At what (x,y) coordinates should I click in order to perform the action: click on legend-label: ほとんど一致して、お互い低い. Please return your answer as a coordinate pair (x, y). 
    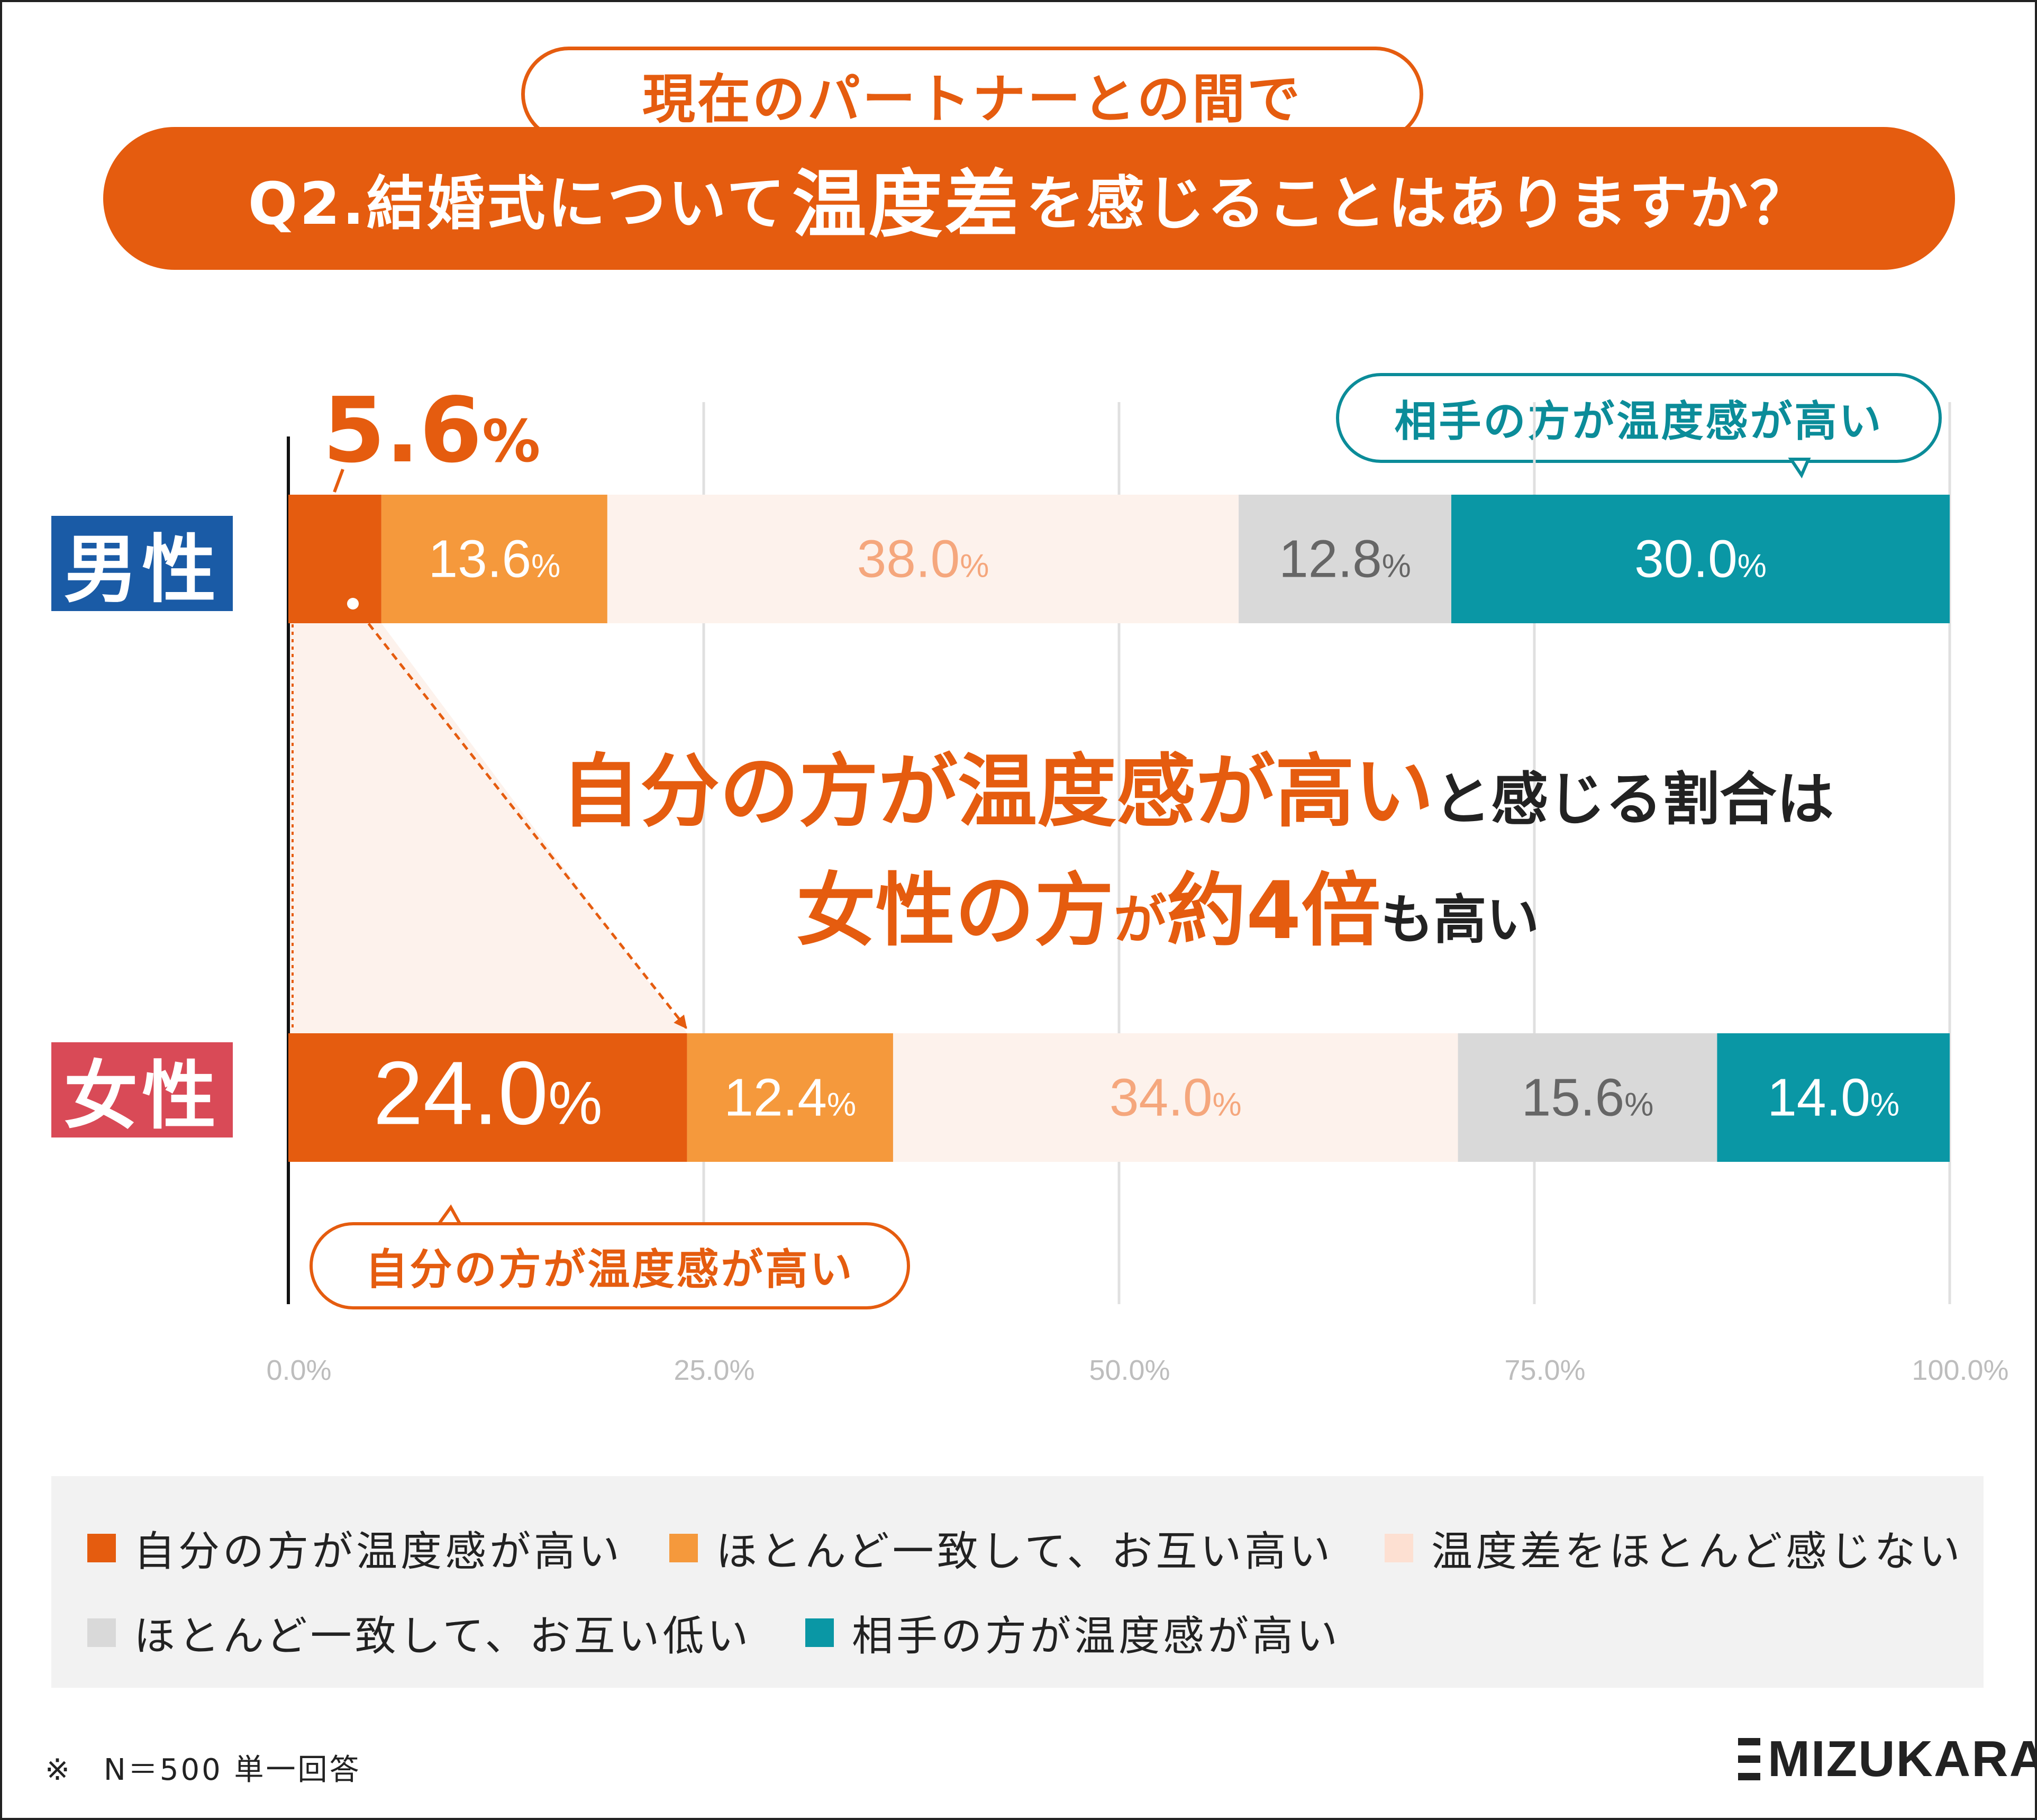
    Looking at the image, I should click on (443, 1636).